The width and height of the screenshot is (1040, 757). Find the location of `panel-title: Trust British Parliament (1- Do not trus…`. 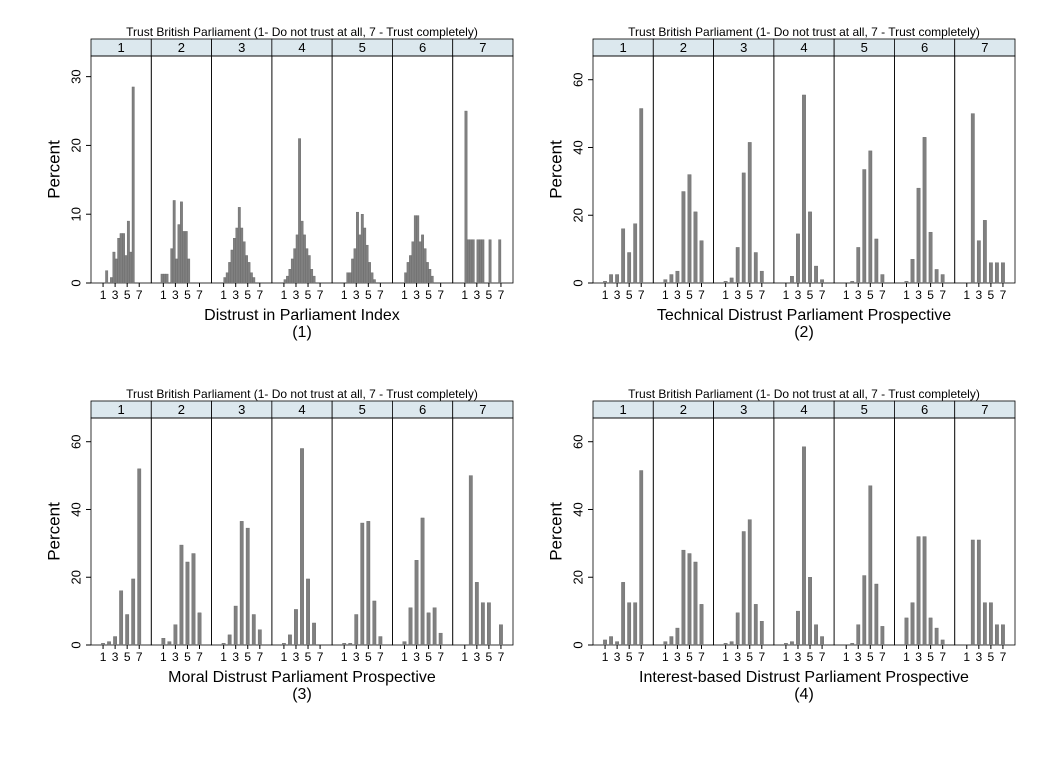

panel-title: Trust British Parliament (1- Do not trus… is located at coordinates (804, 394).